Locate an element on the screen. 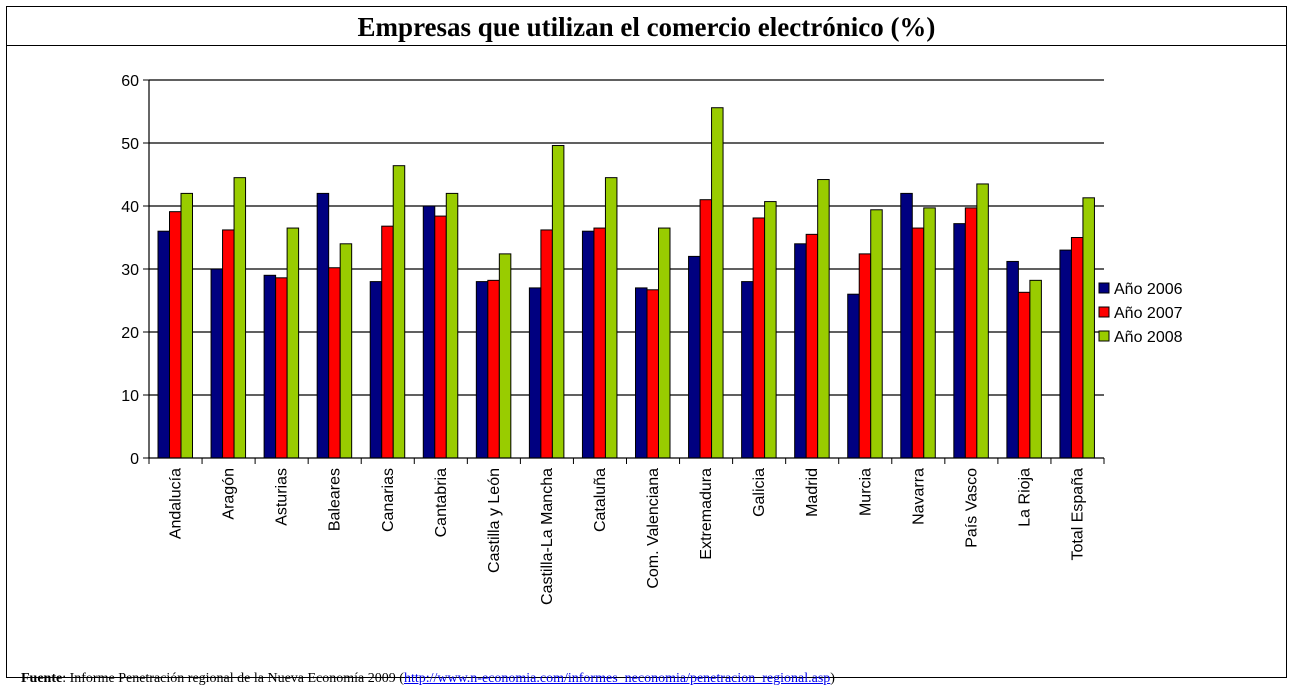 The image size is (1293, 685). x-tick-label: Cantabria is located at coordinates (441, 502).